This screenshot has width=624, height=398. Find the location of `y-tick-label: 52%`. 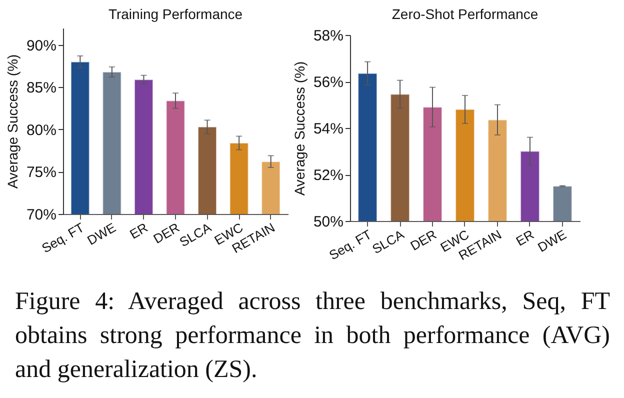

y-tick-label: 52% is located at coordinates (328, 175).